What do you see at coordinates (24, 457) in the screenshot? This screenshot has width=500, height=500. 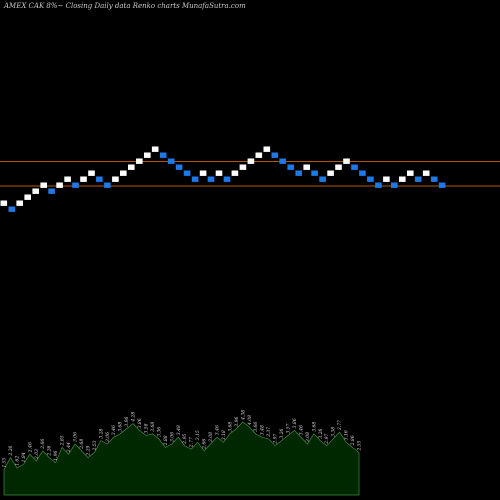 I see `volume-label: 1.84` at bounding box center [24, 457].